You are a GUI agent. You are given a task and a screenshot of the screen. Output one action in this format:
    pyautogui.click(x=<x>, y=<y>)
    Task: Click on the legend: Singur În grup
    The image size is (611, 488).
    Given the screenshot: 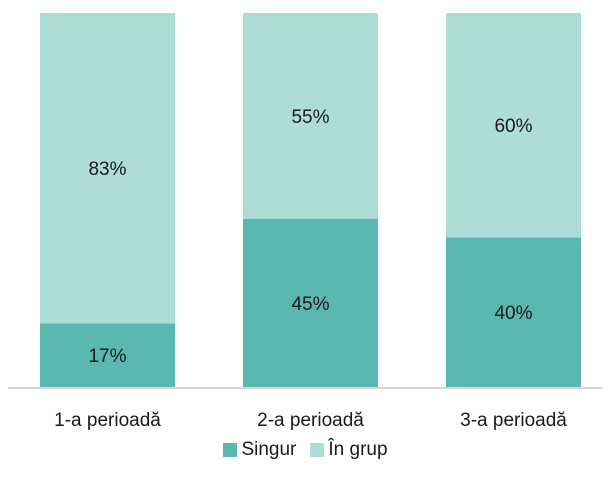 What is the action you would take?
    pyautogui.click(x=305, y=450)
    